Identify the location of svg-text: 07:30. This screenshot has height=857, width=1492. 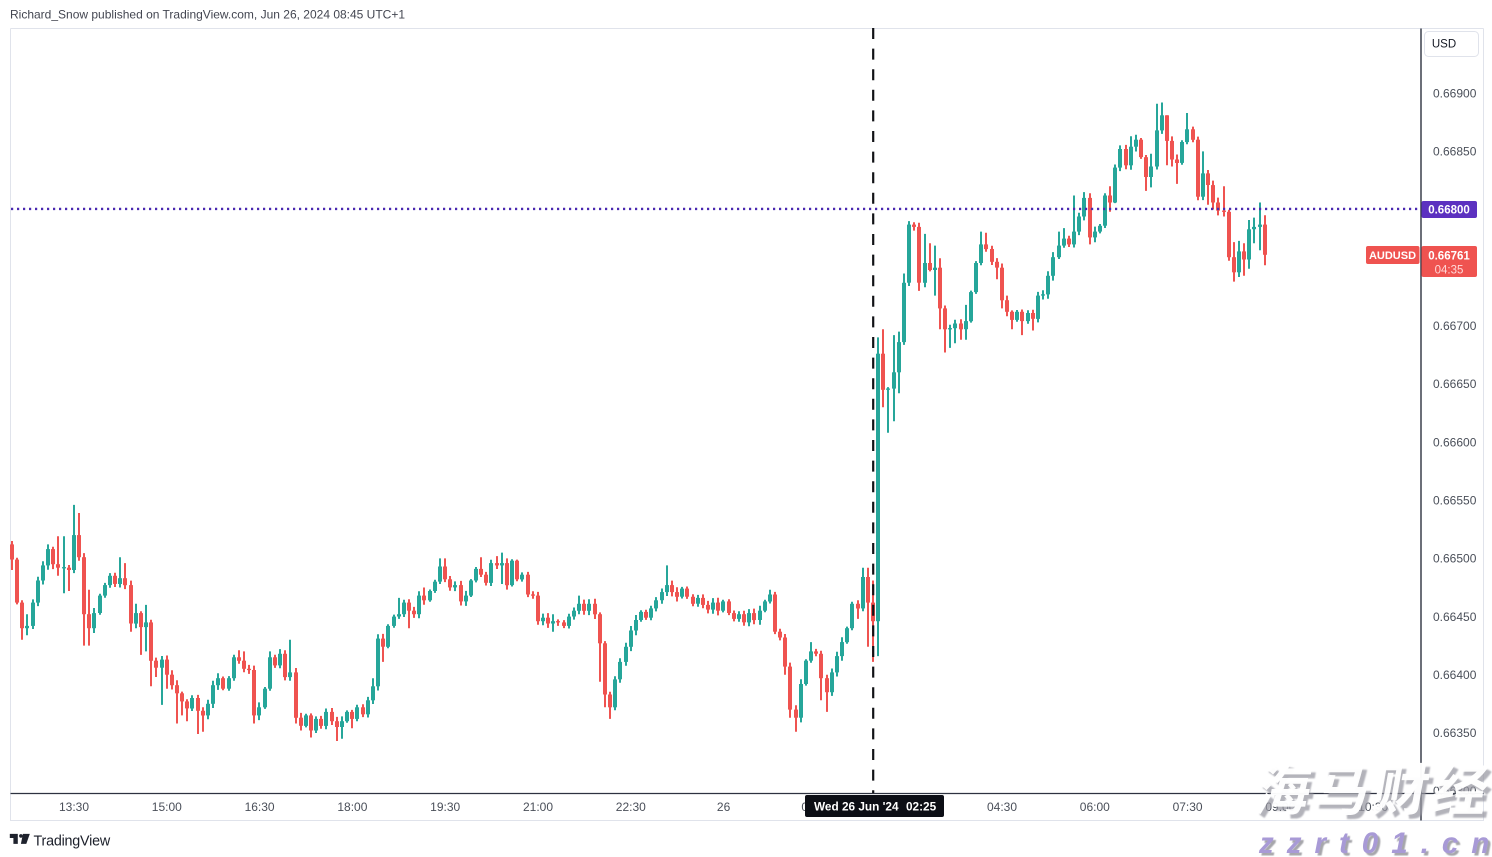
(1188, 807).